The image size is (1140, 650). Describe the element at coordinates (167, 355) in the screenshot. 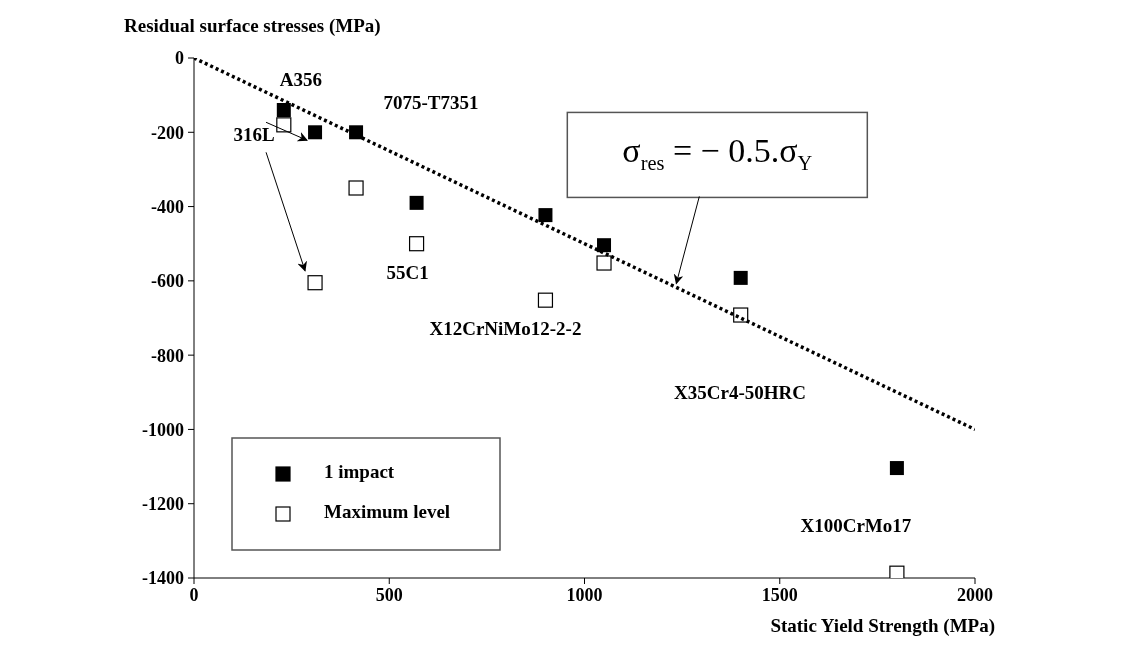

I see `y-tick-label: -800` at that location.